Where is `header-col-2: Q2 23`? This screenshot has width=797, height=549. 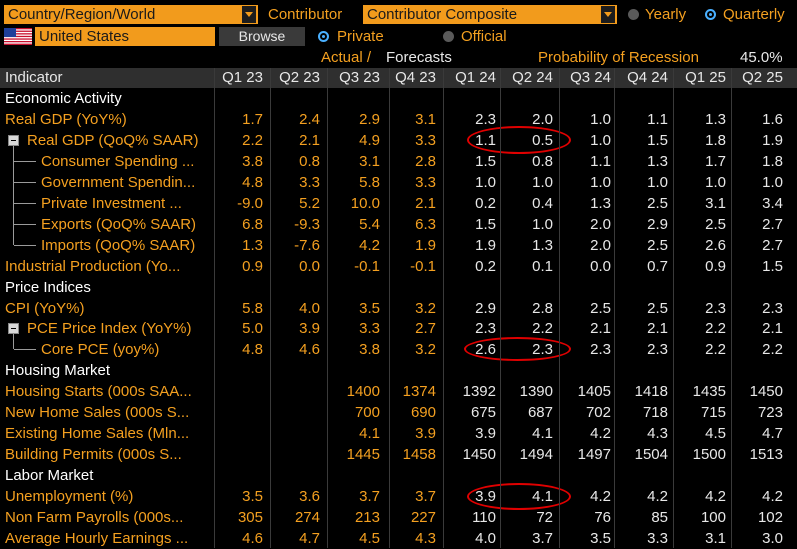
header-col-2: Q2 23 is located at coordinates (299, 77).